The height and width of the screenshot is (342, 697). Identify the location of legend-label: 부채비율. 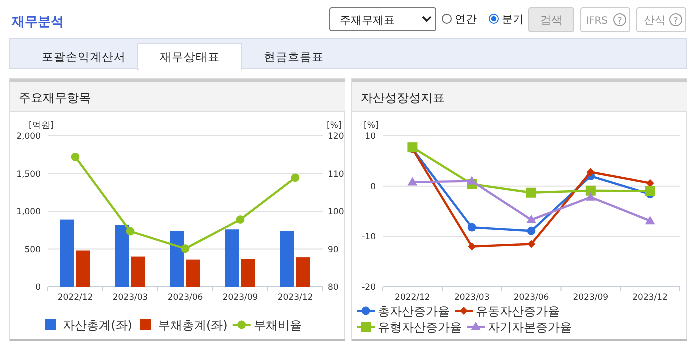
(278, 325).